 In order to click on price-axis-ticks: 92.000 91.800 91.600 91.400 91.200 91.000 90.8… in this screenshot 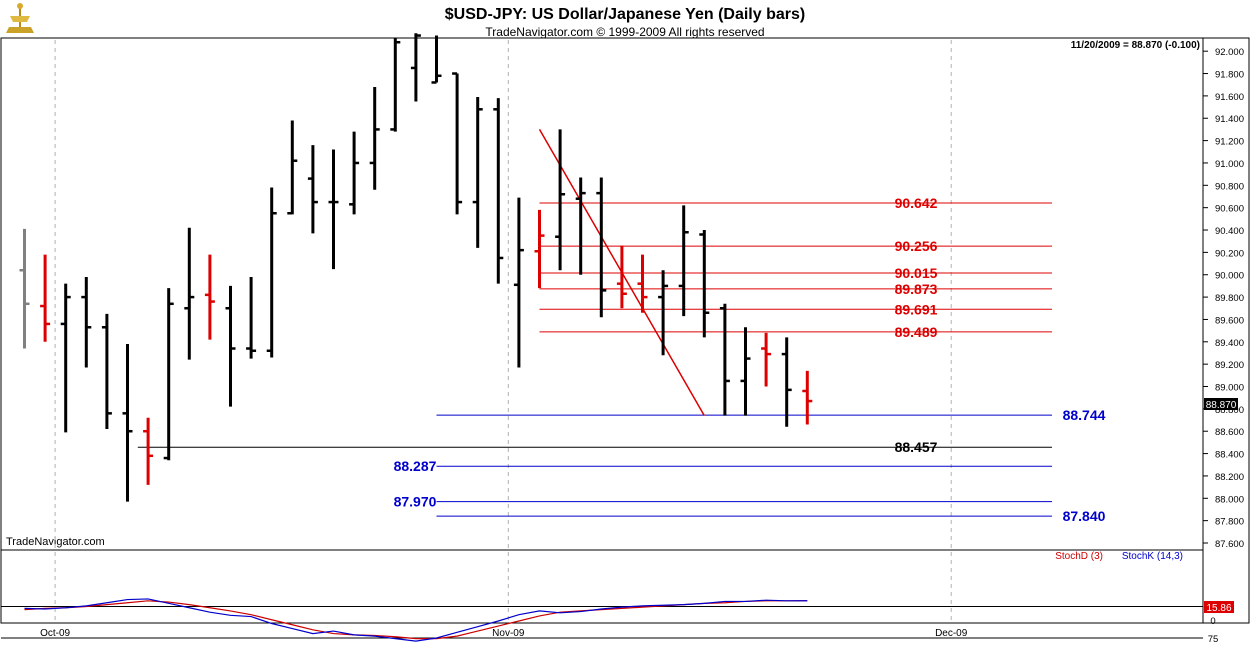, I will do `click(1223, 298)`.